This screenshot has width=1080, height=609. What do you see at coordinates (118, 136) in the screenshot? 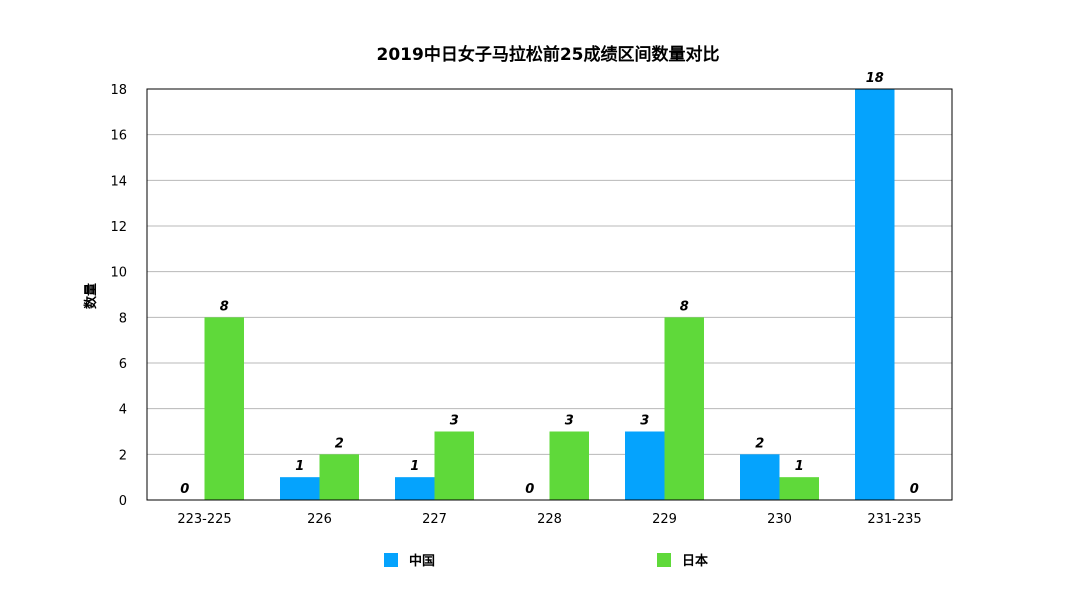
I see `y-tick-label: 16` at bounding box center [118, 136].